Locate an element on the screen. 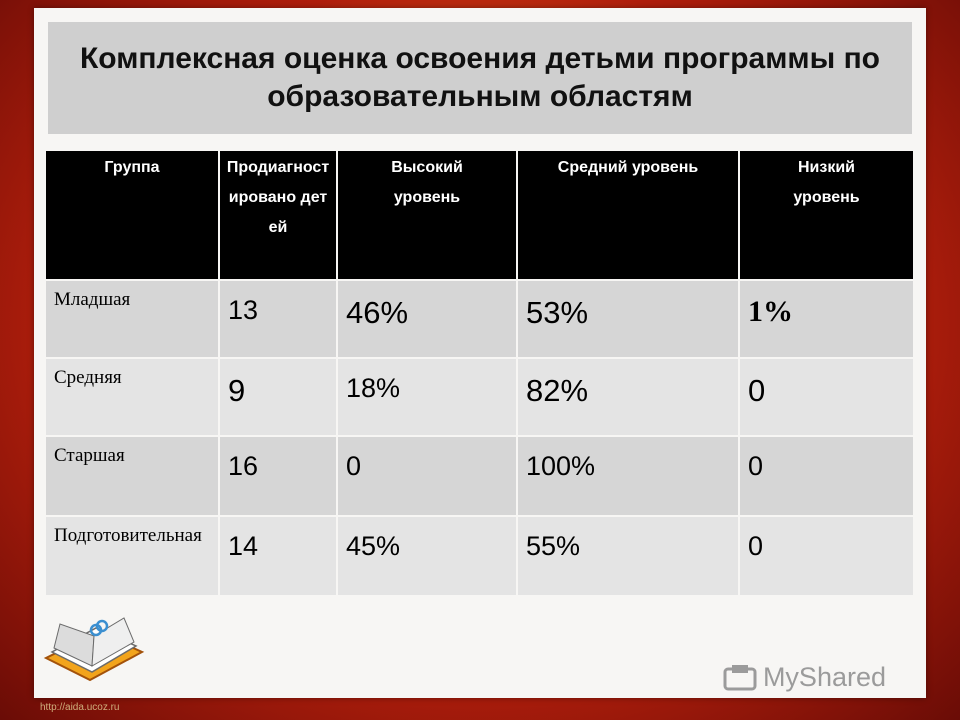 Image resolution: width=960 pixels, height=720 pixels. table-row: Средняя 9 18% 82% 0 is located at coordinates (479, 397).